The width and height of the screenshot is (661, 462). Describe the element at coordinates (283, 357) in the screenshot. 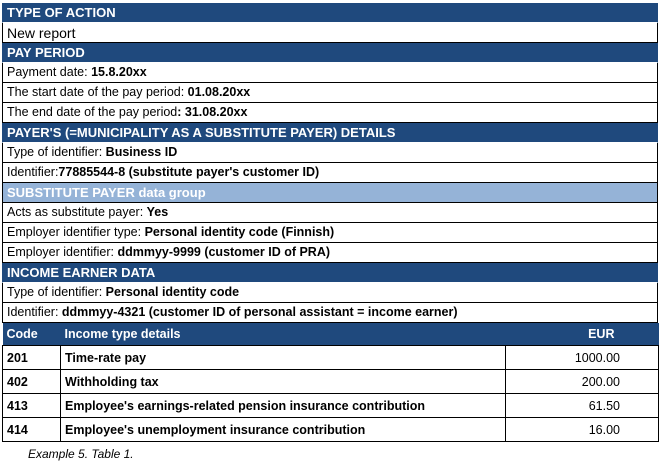

I see `cell-details: Time-rate pay` at that location.